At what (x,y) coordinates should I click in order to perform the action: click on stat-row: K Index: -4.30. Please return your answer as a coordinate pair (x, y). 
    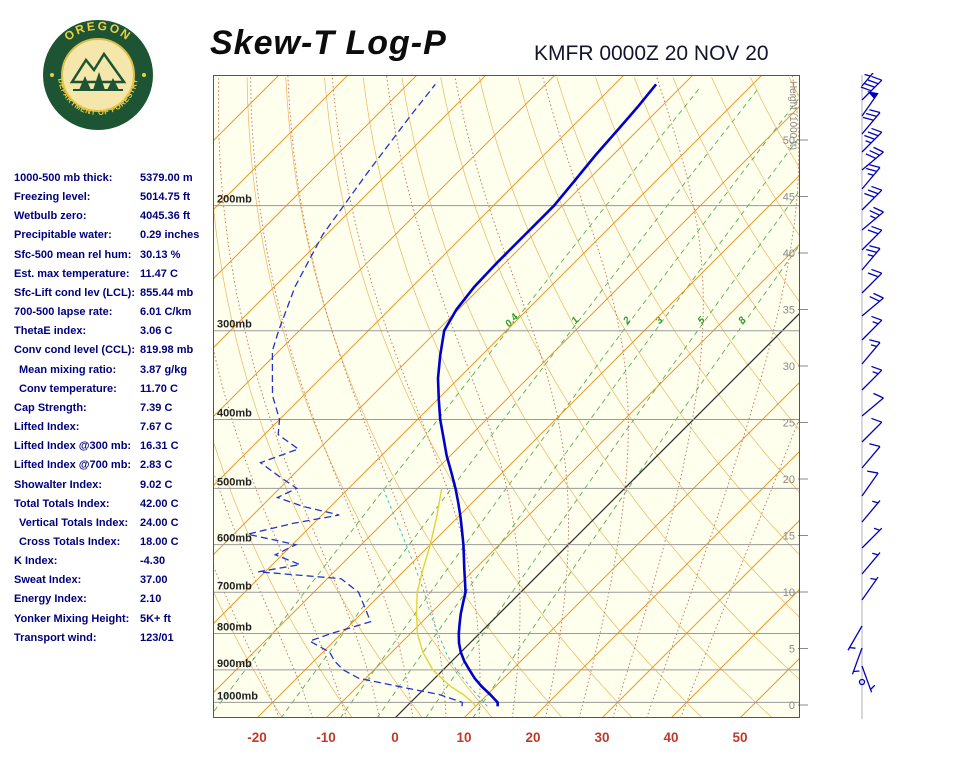
    Looking at the image, I should click on (116, 561).